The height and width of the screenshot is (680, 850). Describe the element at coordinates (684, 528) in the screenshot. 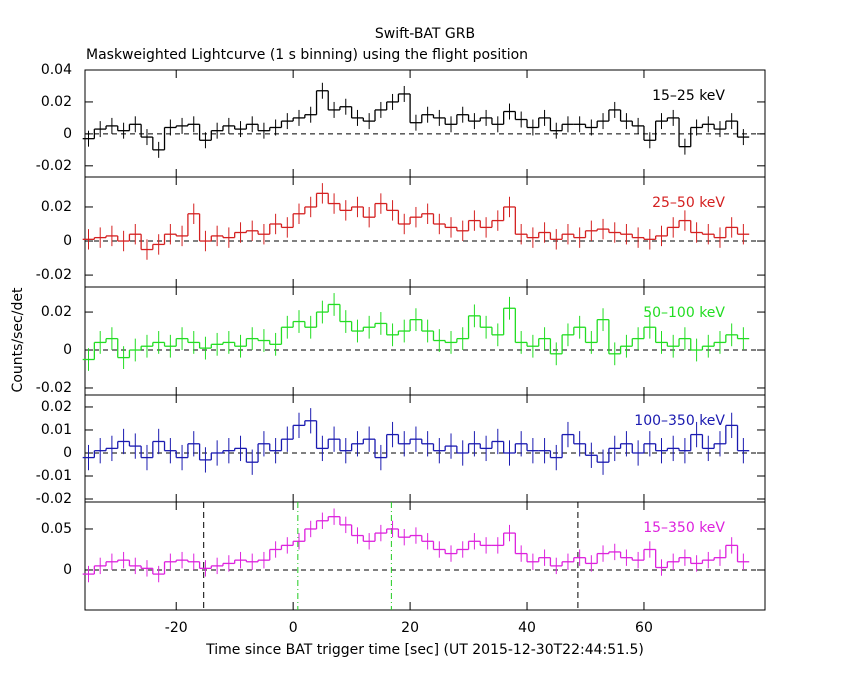

I see `series-label: 15–350 keV` at that location.